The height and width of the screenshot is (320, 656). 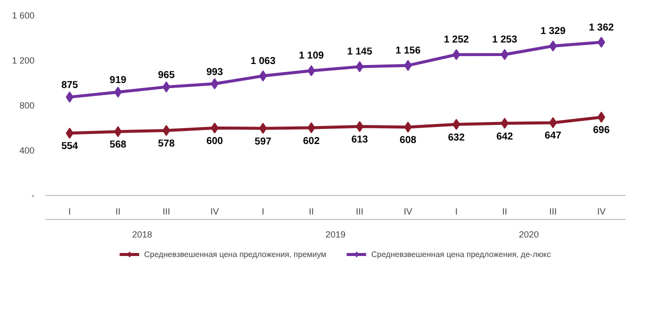 I want to click on legend-label: Средневзвешенная цена предложения, де-люкс, so click(x=461, y=254).